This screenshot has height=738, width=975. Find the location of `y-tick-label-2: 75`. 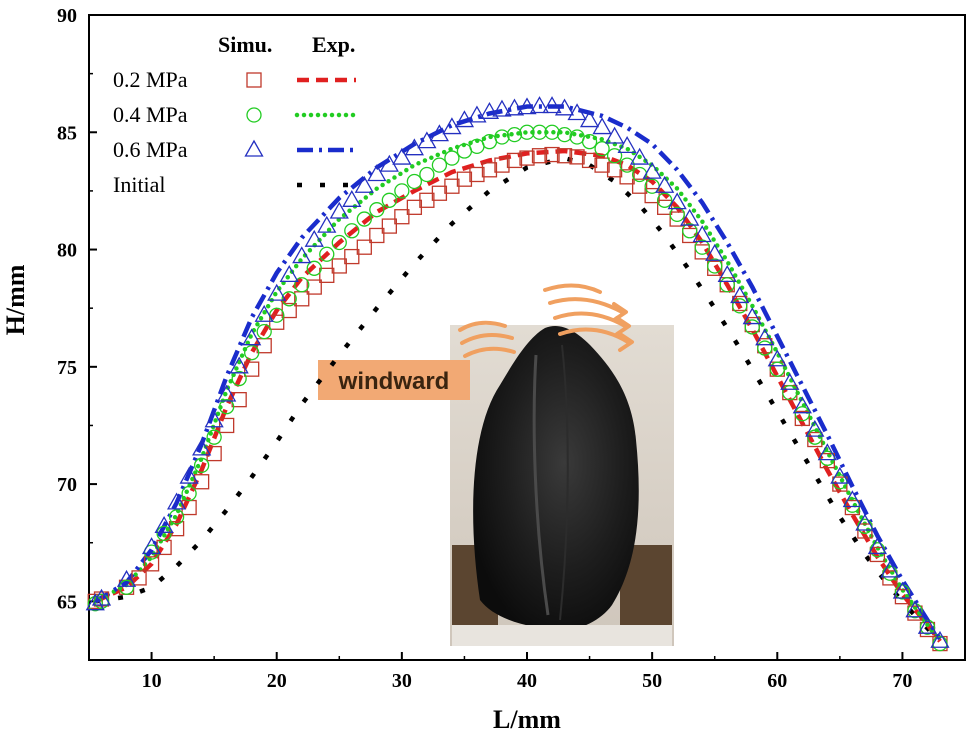

y-tick-label-2: 75 is located at coordinates (67, 368).